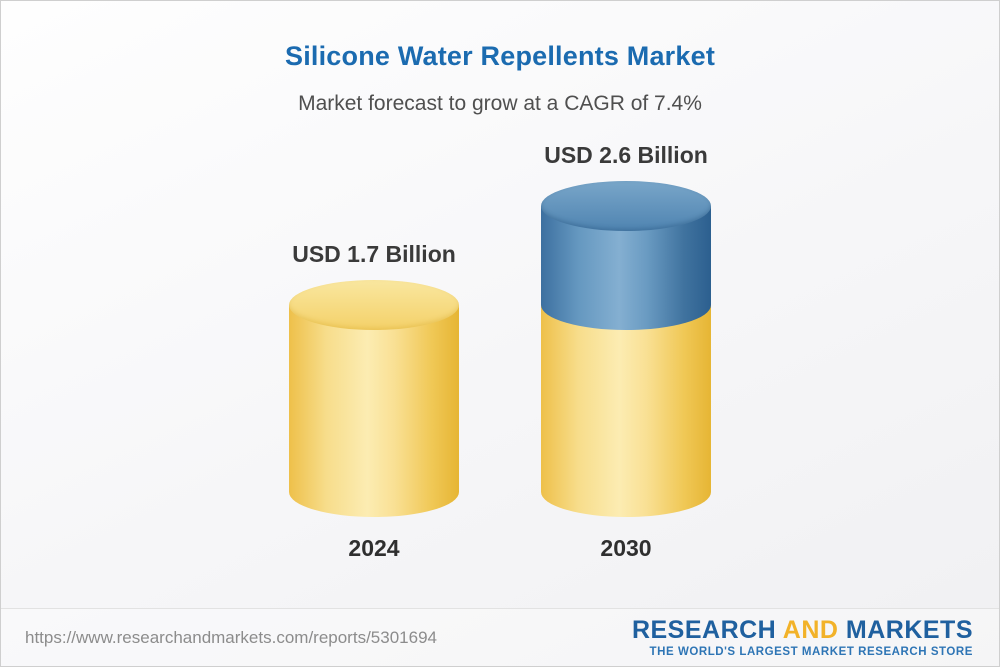 This screenshot has height=667, width=1000. I want to click on cylinder-2024-body, so click(374, 411).